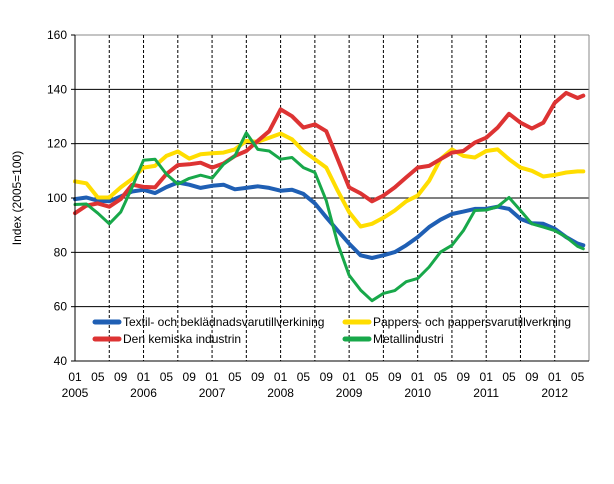 The height and width of the screenshot is (484, 614). Describe the element at coordinates (61, 361) in the screenshot. I see `y-tick-label: 40` at that location.